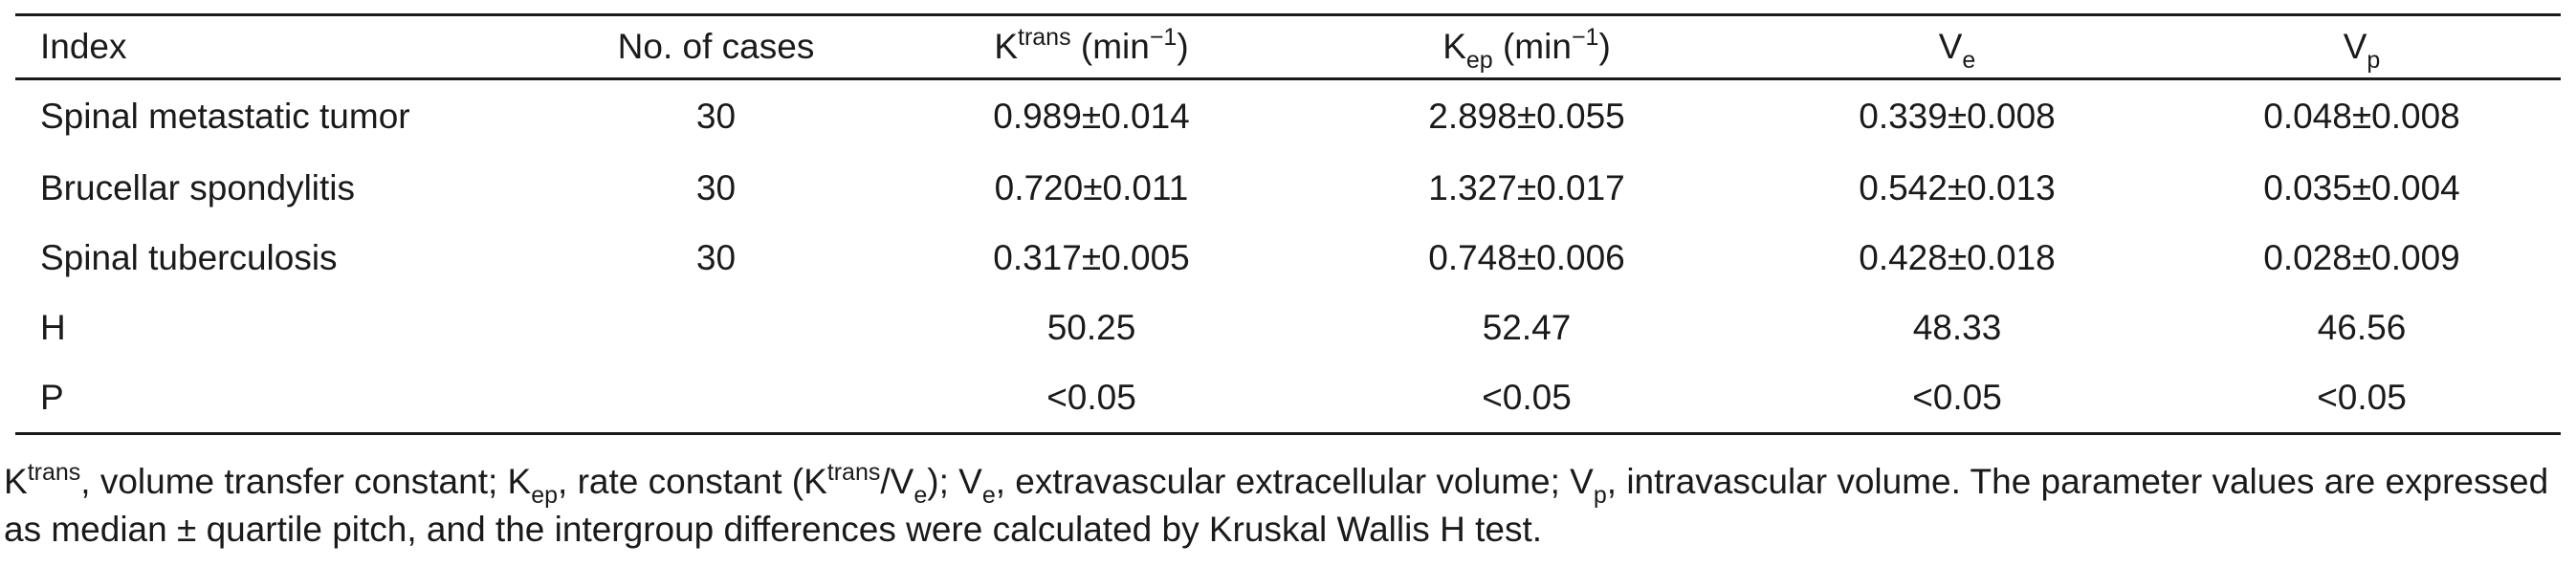 The image size is (2576, 567). I want to click on cell-vp: <0.05, so click(2362, 397).